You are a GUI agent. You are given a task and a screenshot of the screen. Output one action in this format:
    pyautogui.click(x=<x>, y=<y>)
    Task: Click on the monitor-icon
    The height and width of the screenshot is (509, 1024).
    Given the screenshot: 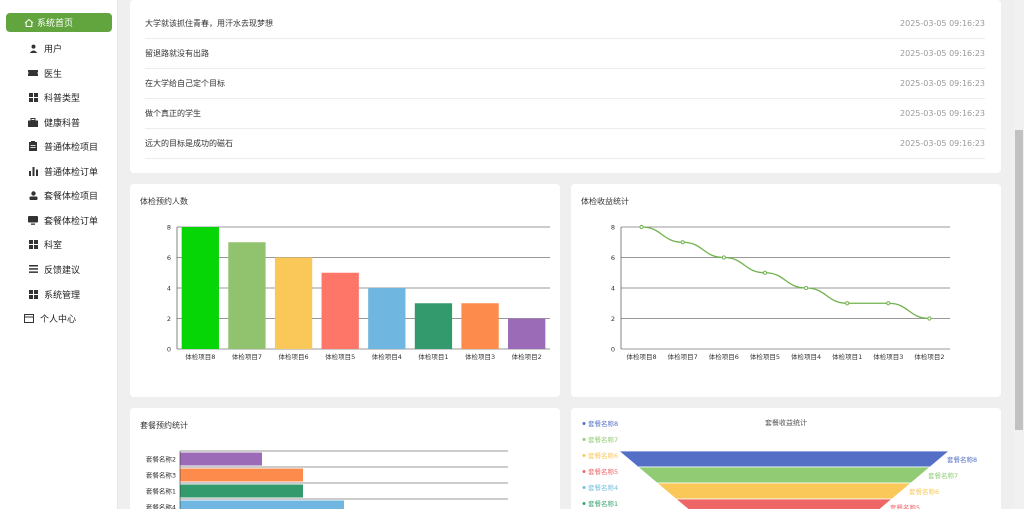 What is the action you would take?
    pyautogui.click(x=33, y=220)
    